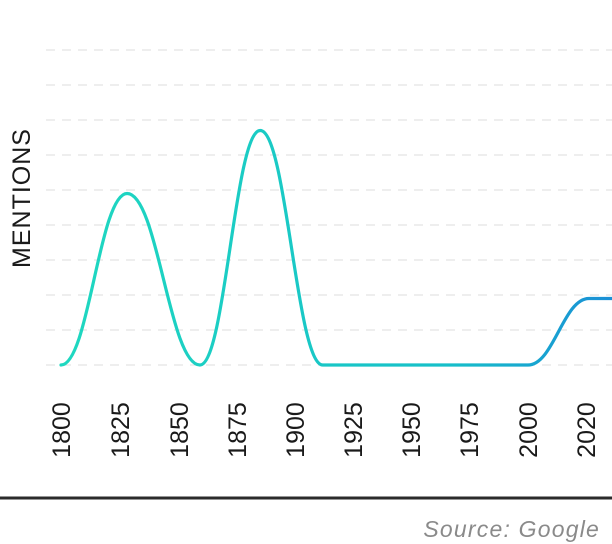 Image resolution: width=612 pixels, height=544 pixels. What do you see at coordinates (354, 430) in the screenshot?
I see `x-tick-label: 1925` at bounding box center [354, 430].